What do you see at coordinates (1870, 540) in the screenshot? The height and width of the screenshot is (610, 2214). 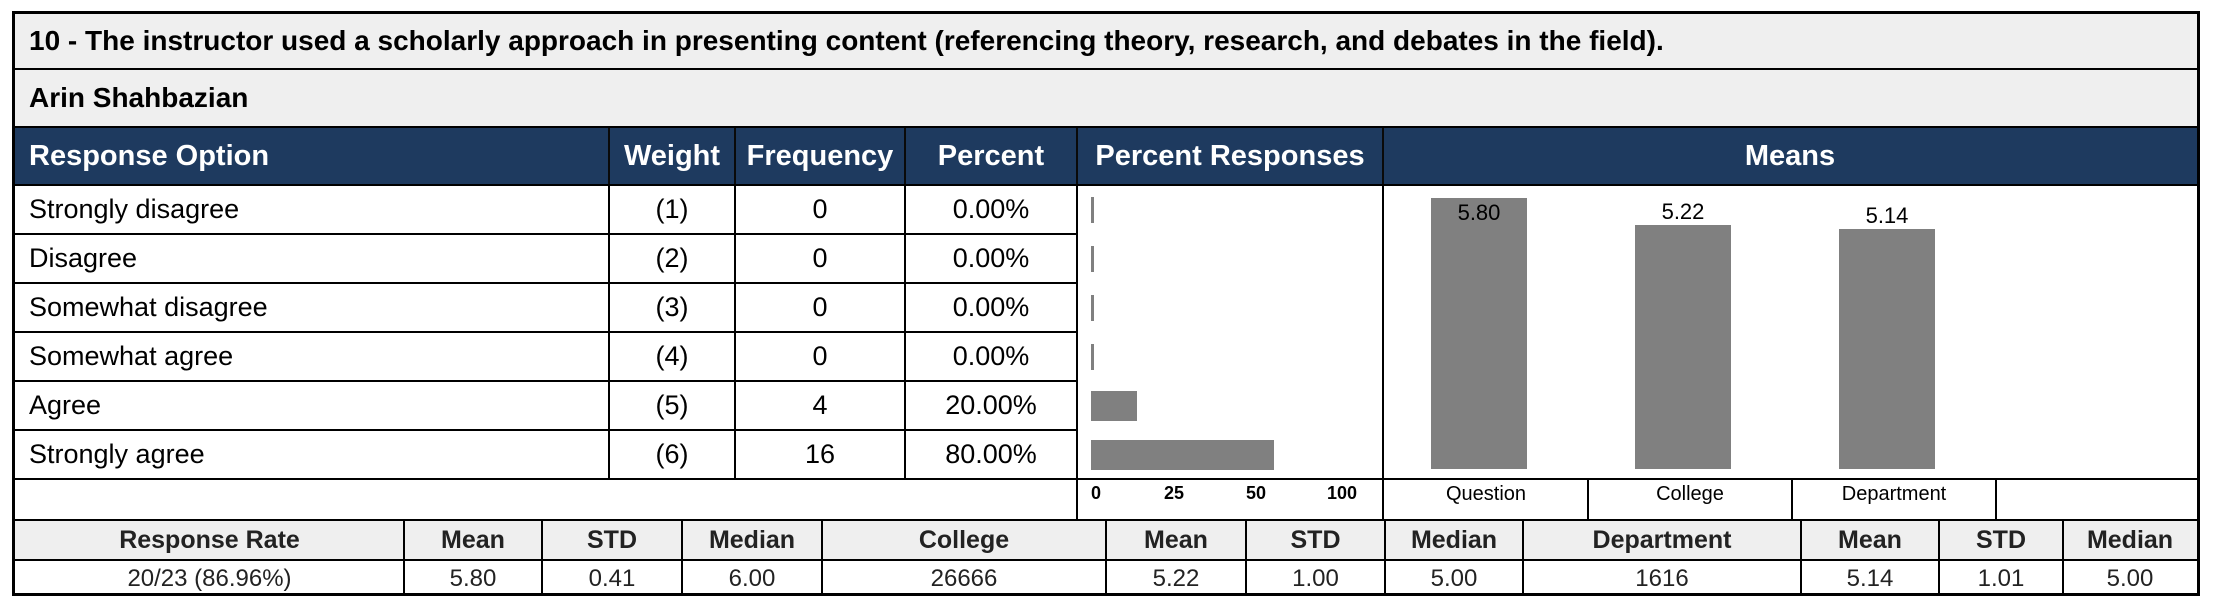 I see `summary-header-department-mean: Mean` at bounding box center [1870, 540].